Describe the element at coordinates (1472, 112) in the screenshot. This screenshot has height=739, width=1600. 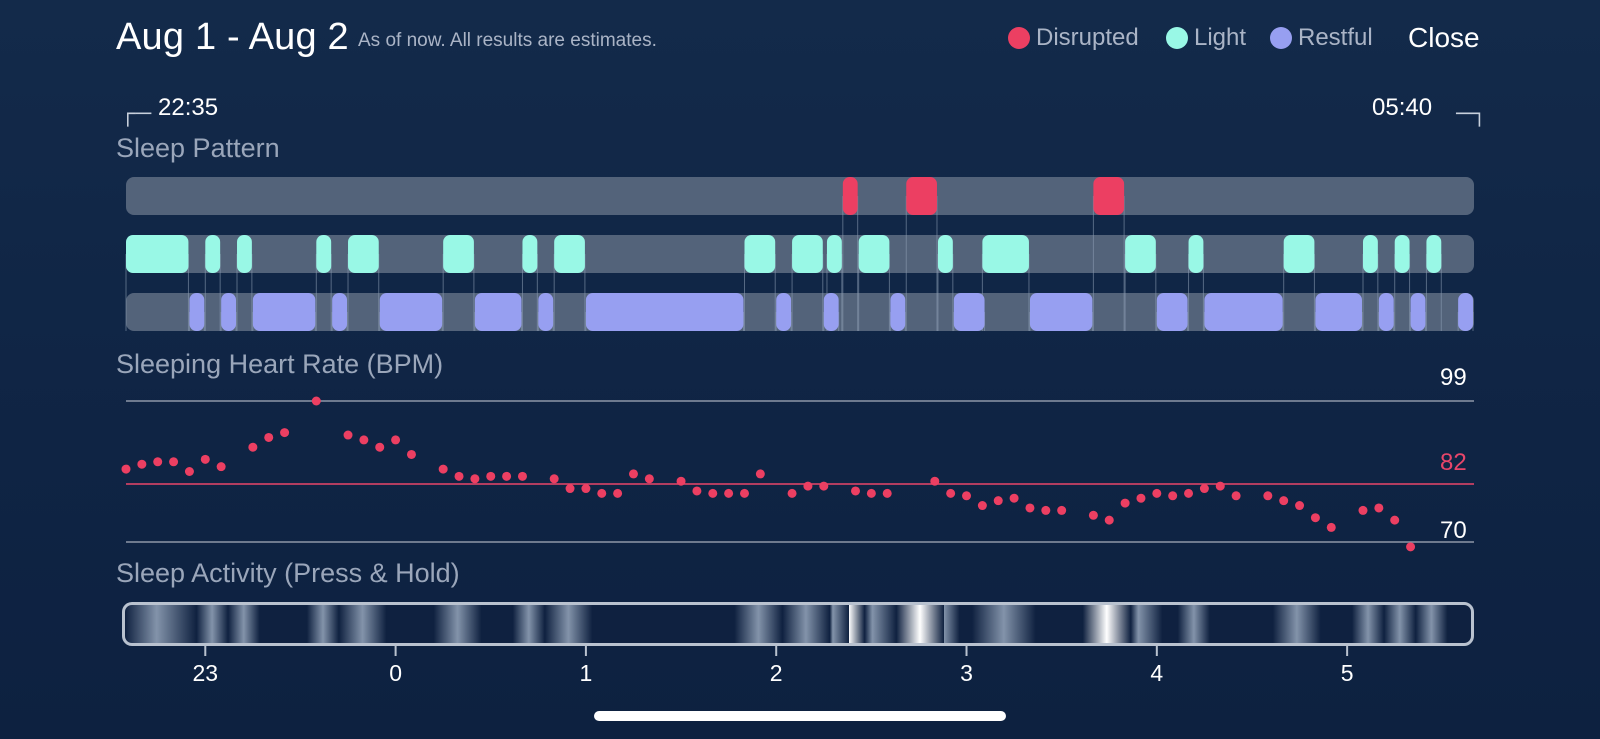
I see `range-end-bracket-icon: ─┐` at that location.